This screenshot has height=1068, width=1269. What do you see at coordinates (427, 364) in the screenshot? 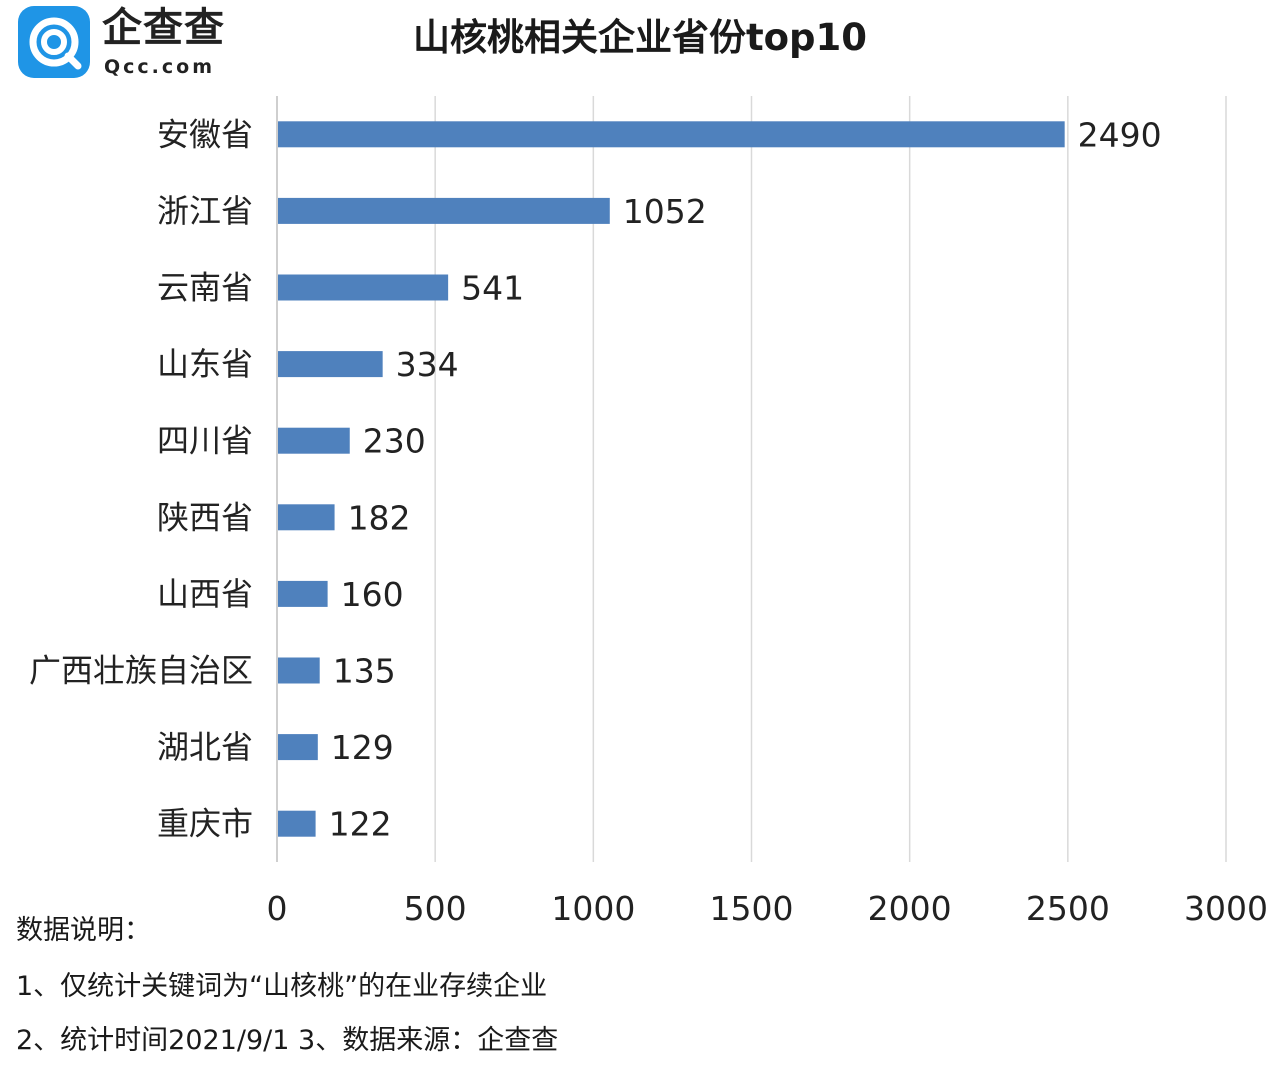
I see `data-label: 334` at bounding box center [427, 364].